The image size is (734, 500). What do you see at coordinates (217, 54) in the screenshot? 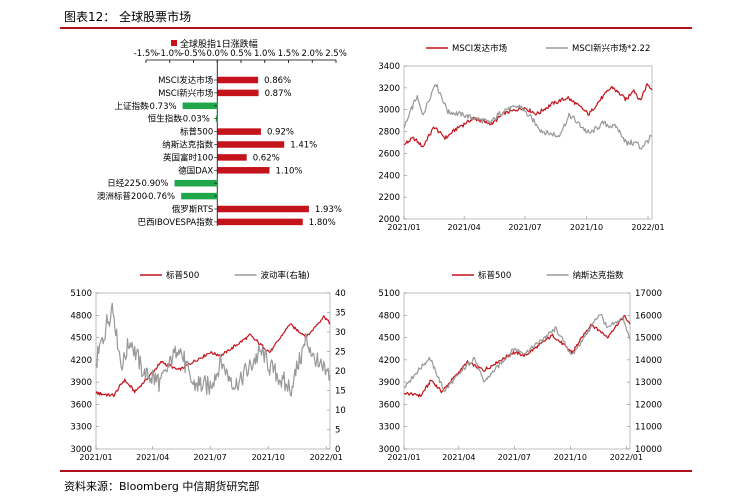
I see `x-tick-label: 0.0%` at bounding box center [217, 54].